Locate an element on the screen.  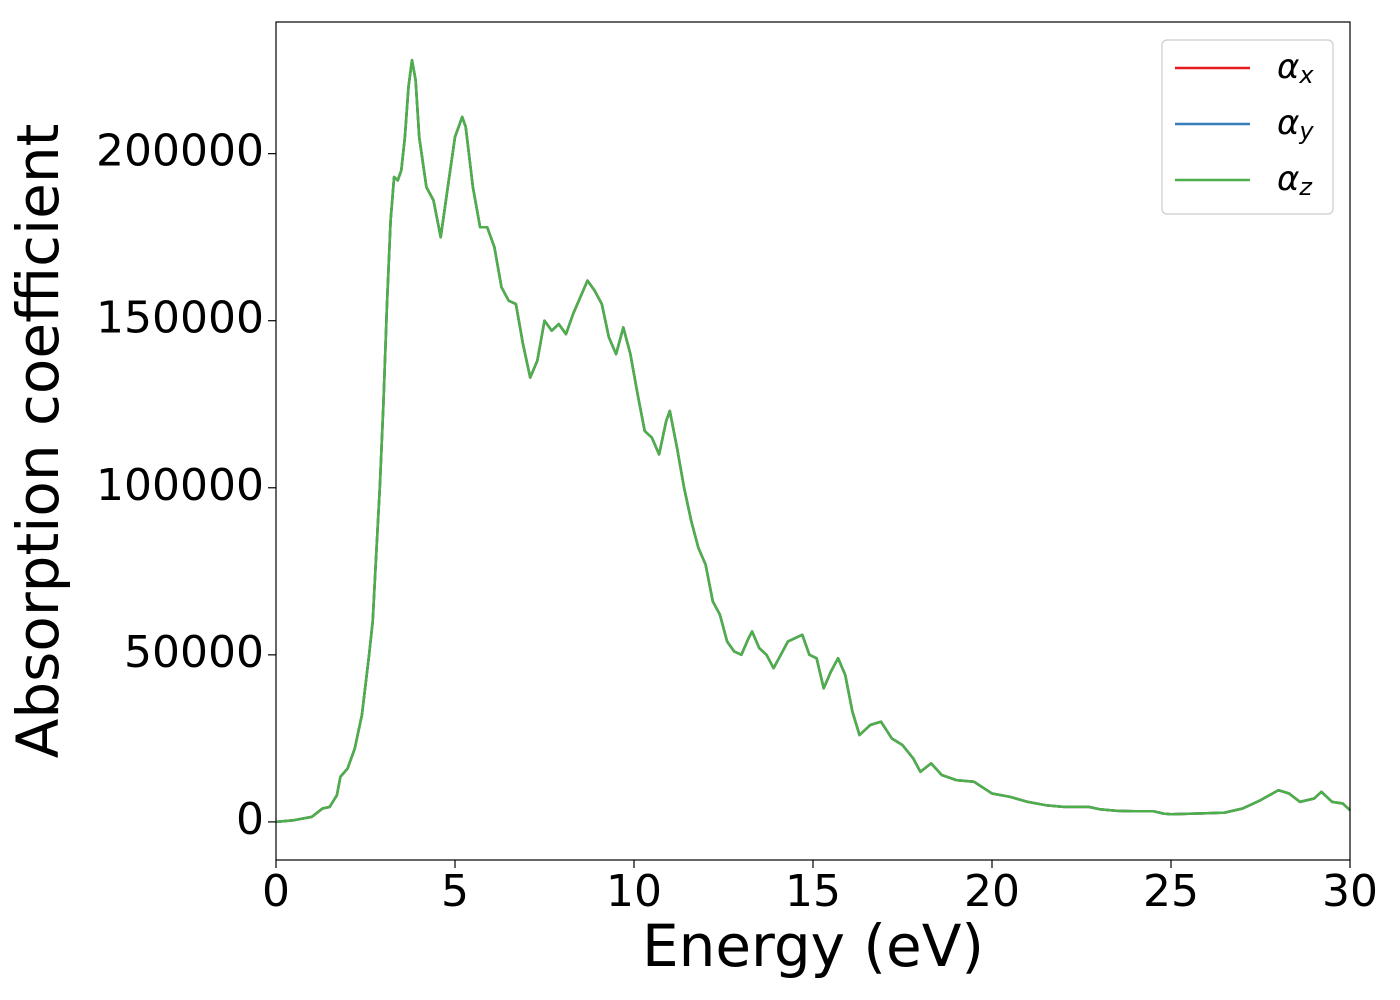
y-tick-label: 0 is located at coordinates (250, 819).